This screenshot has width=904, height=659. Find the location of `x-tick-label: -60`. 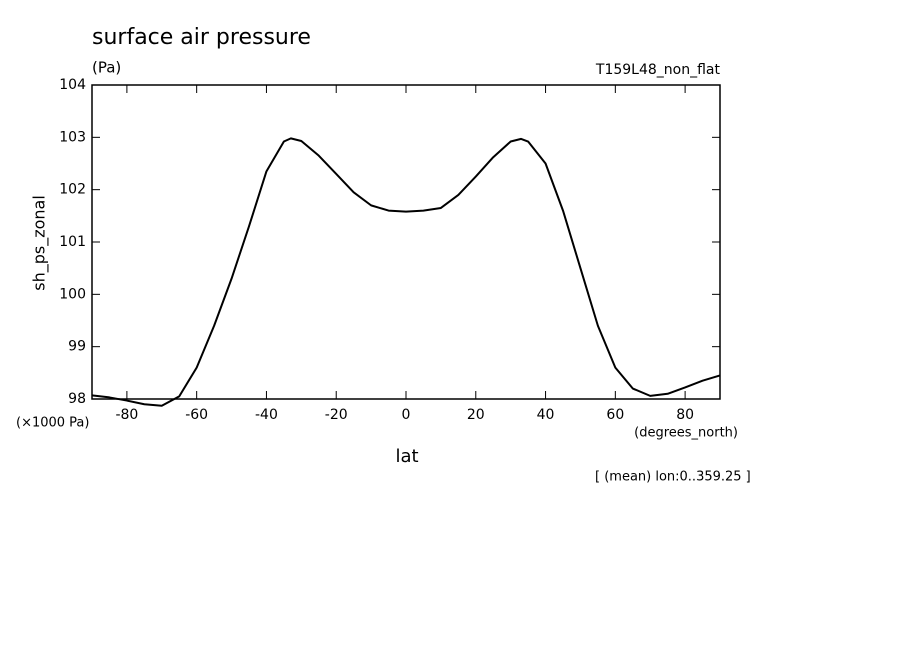

x-tick-label: -60 is located at coordinates (196, 415).